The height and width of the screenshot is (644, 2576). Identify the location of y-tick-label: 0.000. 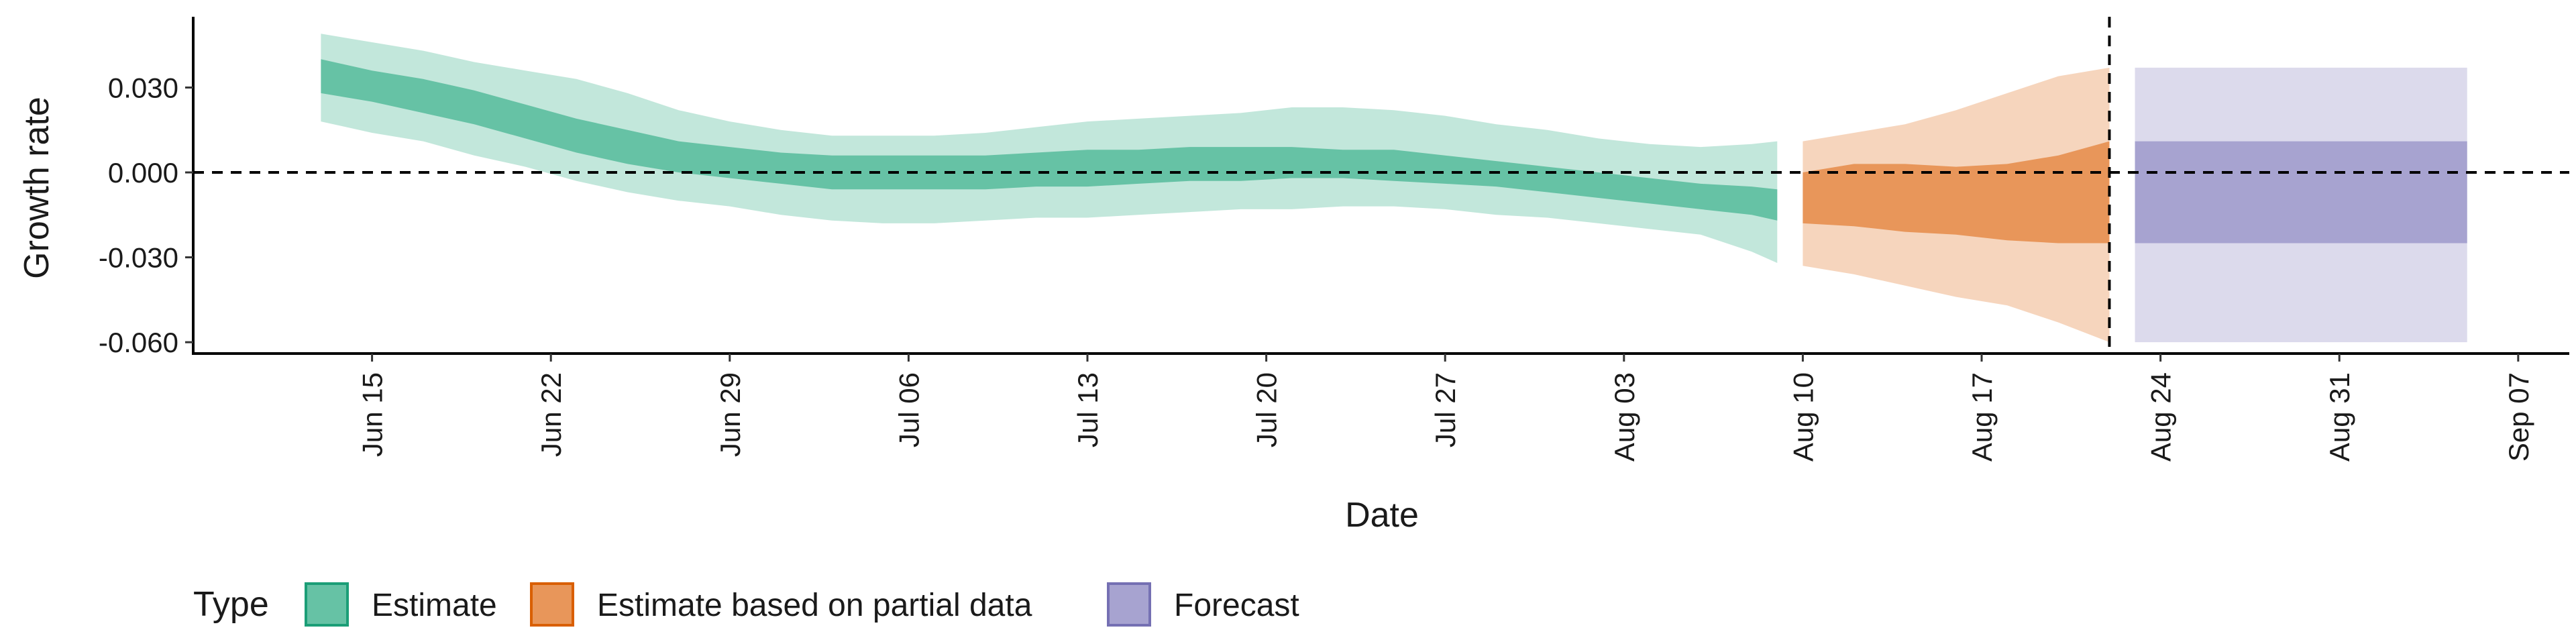
(143, 173).